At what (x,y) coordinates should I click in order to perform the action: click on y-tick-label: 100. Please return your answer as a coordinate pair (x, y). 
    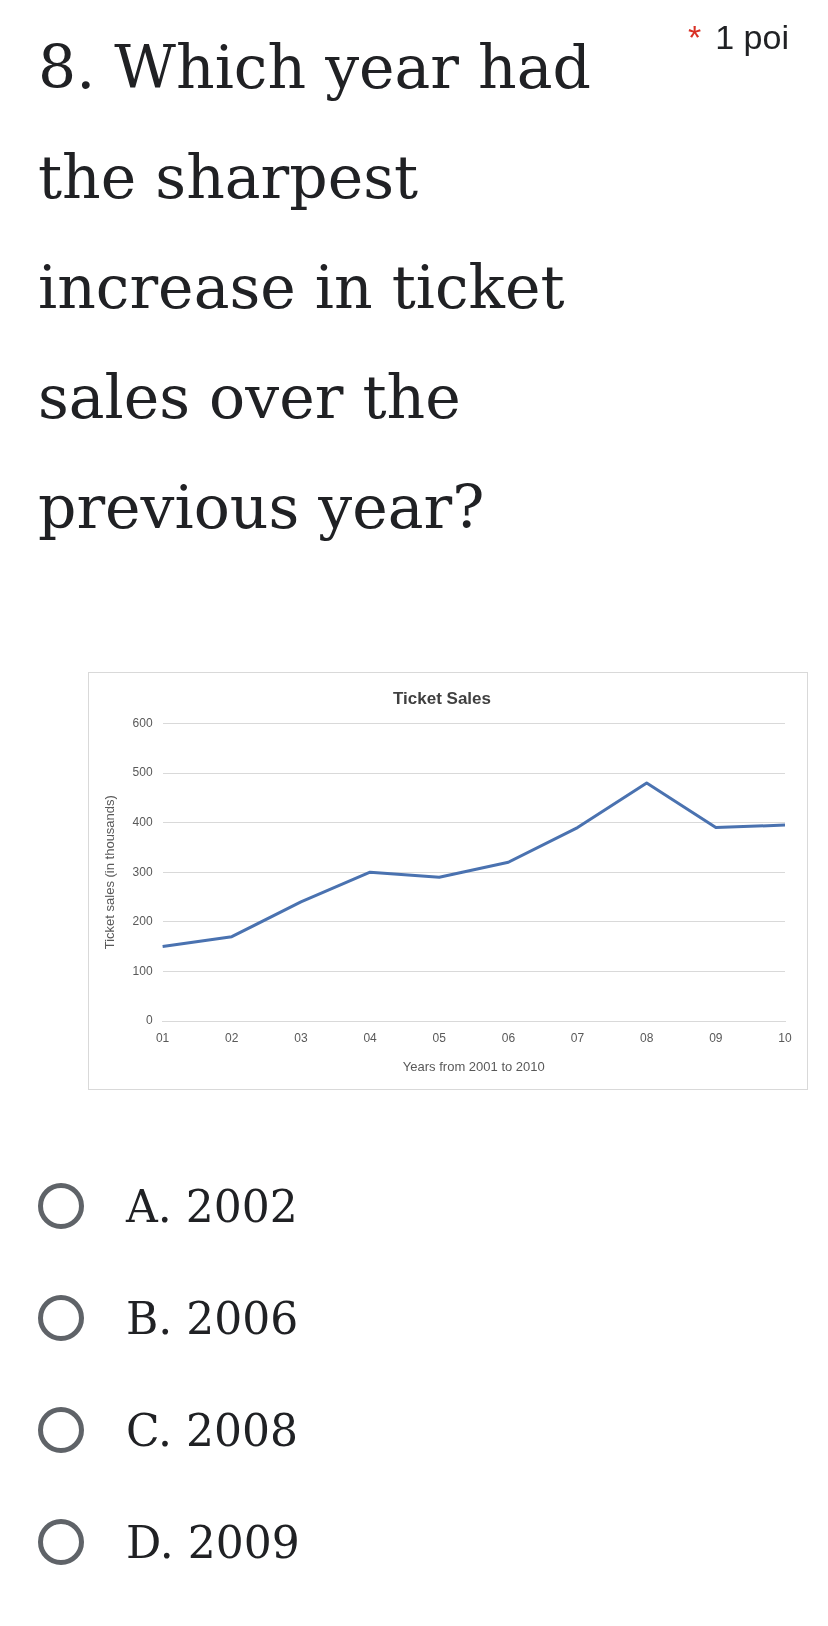
    Looking at the image, I should click on (142, 970).